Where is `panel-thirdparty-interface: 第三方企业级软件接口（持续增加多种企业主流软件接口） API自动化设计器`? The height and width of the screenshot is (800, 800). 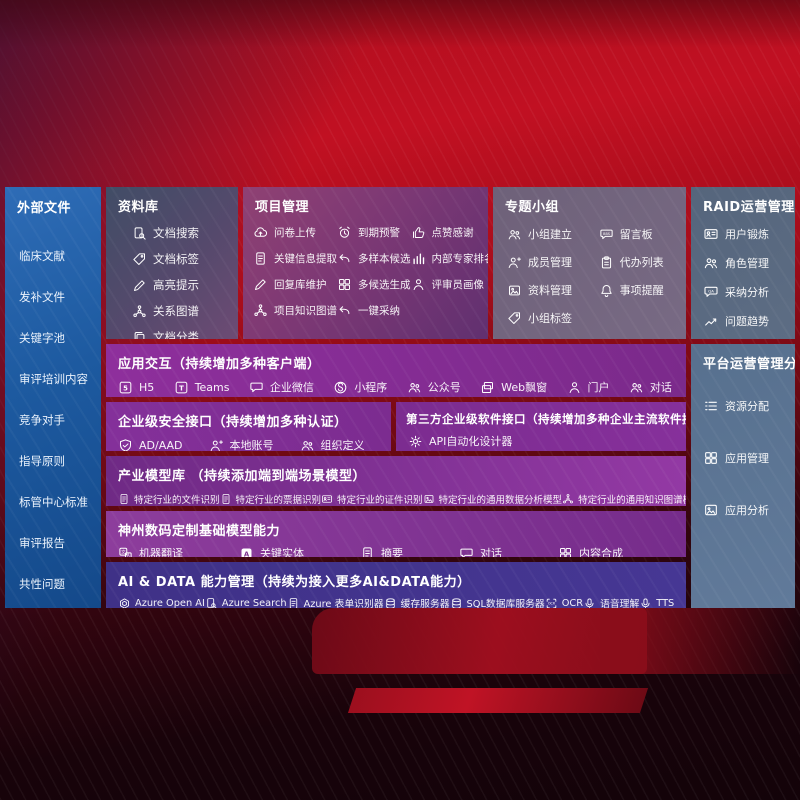
panel-thirdparty-interface: 第三方企业级软件接口（持续增加多种企业主流软件接口） API自动化设计器 is located at coordinates (541, 426).